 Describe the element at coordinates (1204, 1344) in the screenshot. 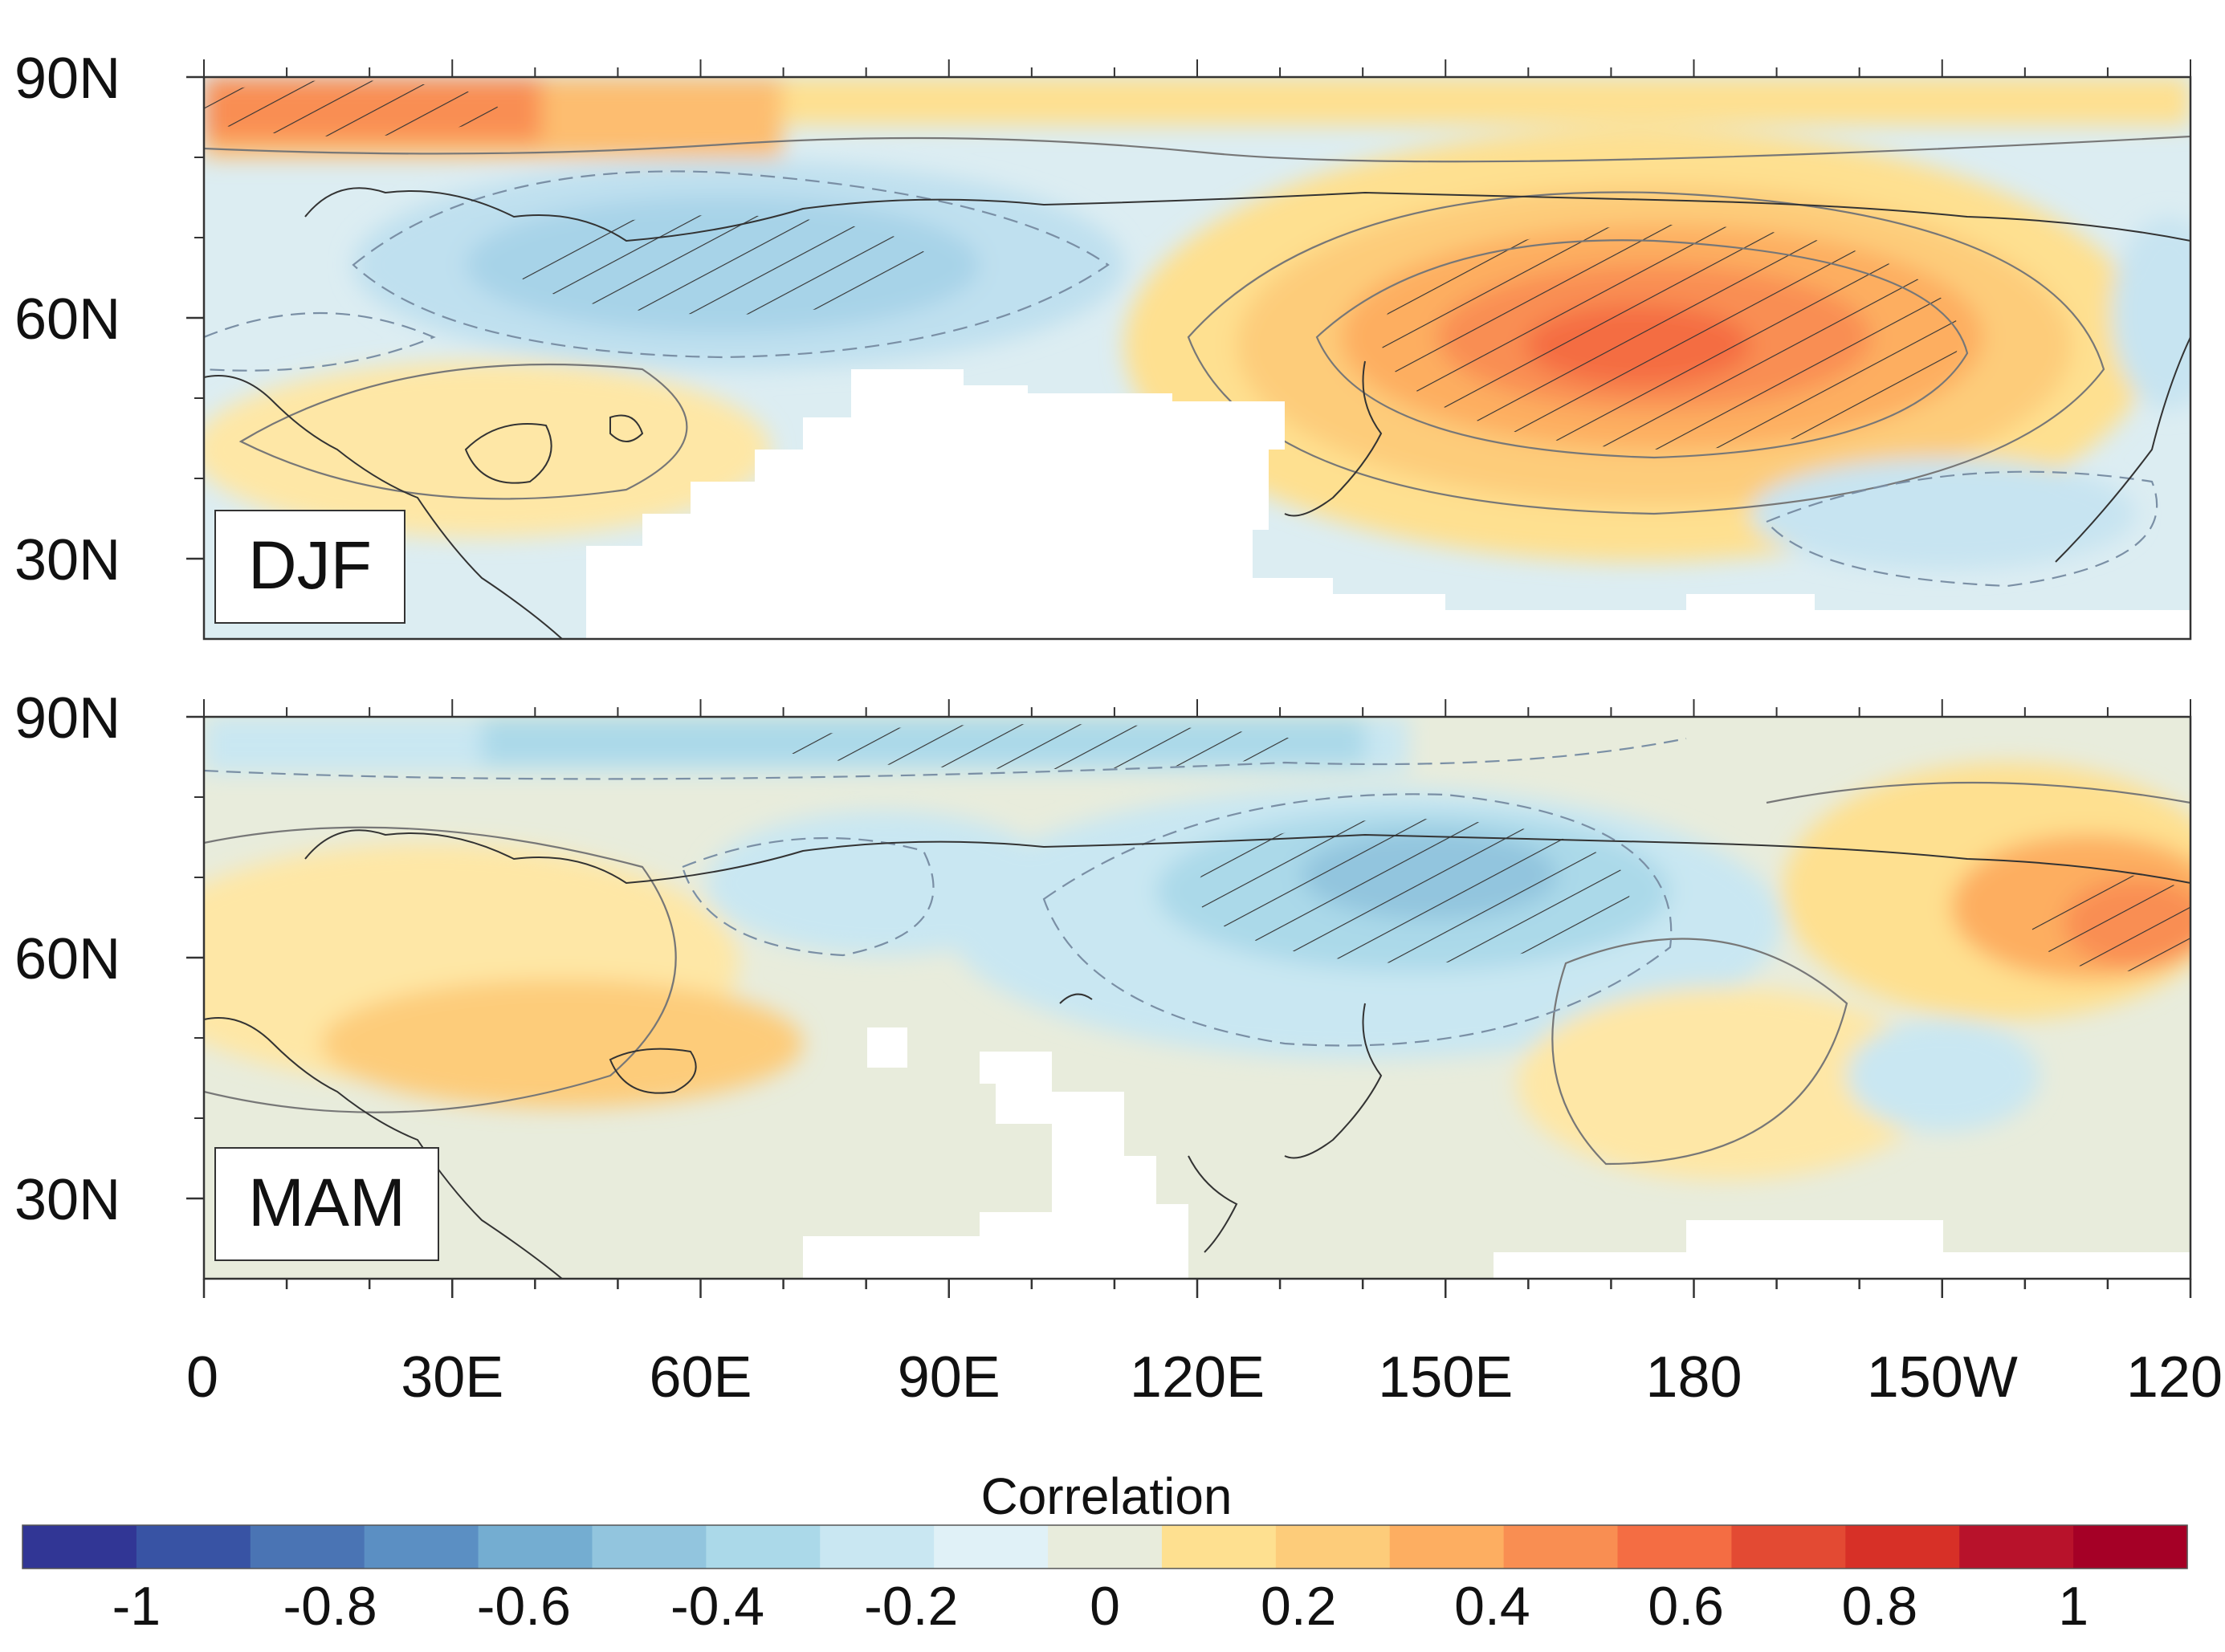

I see `longitude-axis: 0 30E 60E 90E 120E 150E 180 150W 120` at that location.